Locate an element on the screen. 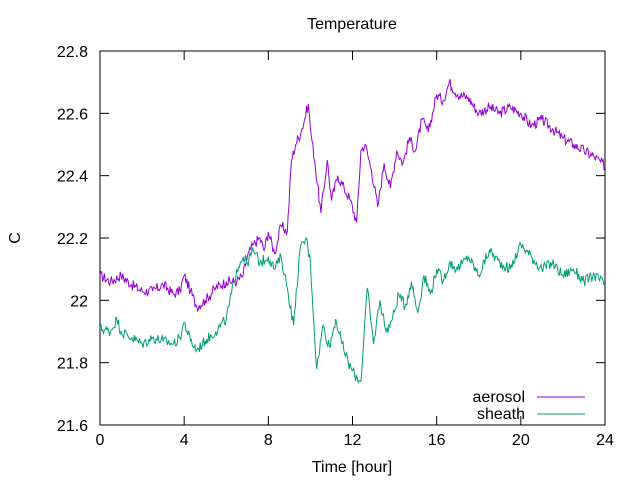  x-tick-label: 24 is located at coordinates (605, 440).